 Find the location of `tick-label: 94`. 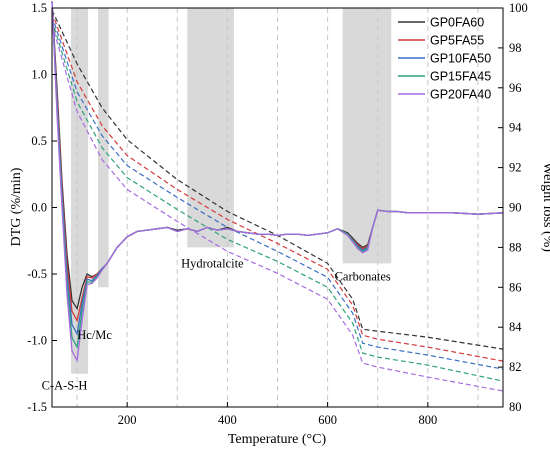

tick-label: 94 is located at coordinates (515, 128).